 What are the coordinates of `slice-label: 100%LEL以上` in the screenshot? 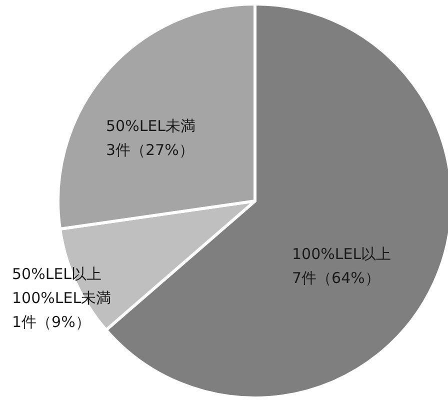 It's located at (342, 254).